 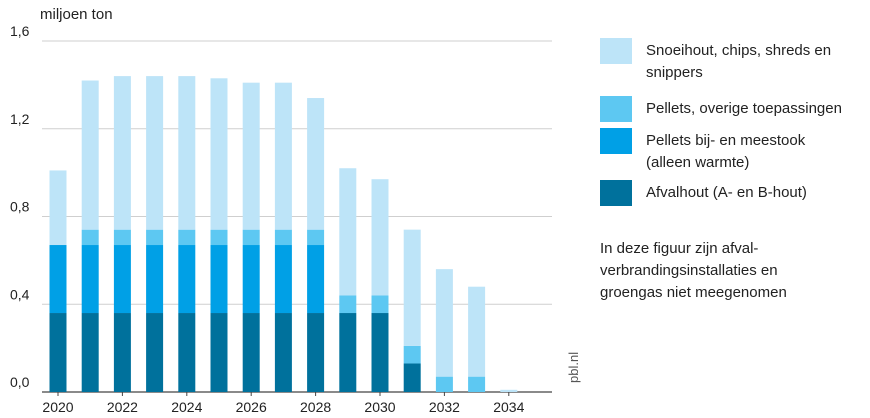 I want to click on y-axis-unit-label: miljoen ton, so click(x=76, y=14).